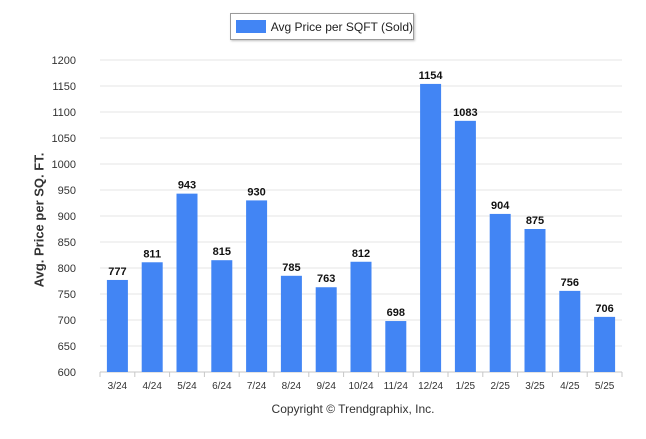 The image size is (646, 439). What do you see at coordinates (67, 373) in the screenshot?
I see `y-tick-label: 600` at bounding box center [67, 373].